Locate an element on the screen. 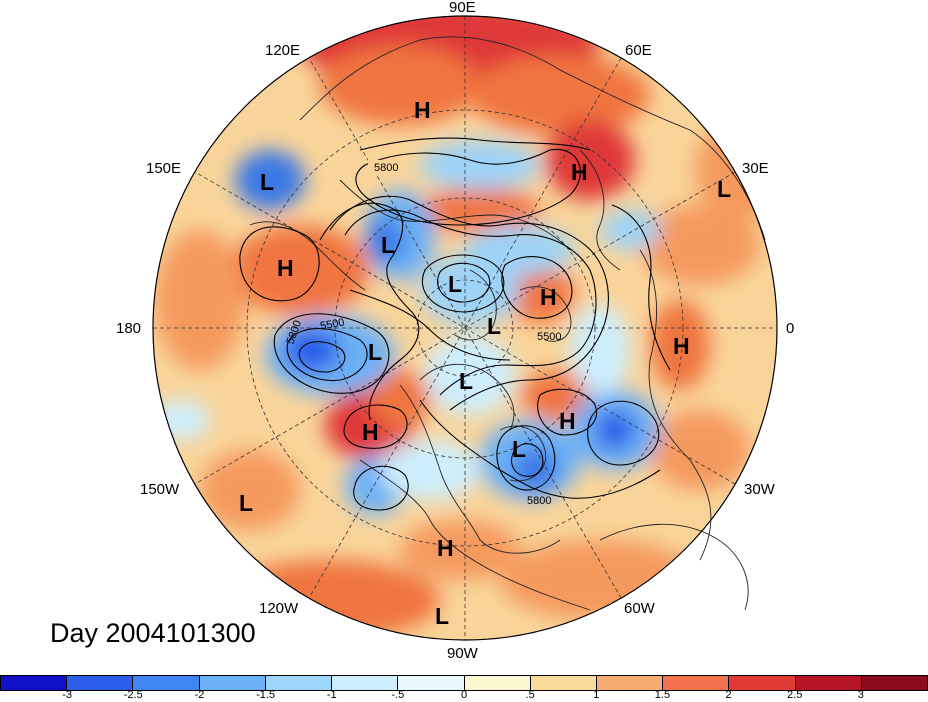 Image resolution: width=928 pixels, height=702 pixels. colorbar-tick-label: 1.5 is located at coordinates (662, 695).